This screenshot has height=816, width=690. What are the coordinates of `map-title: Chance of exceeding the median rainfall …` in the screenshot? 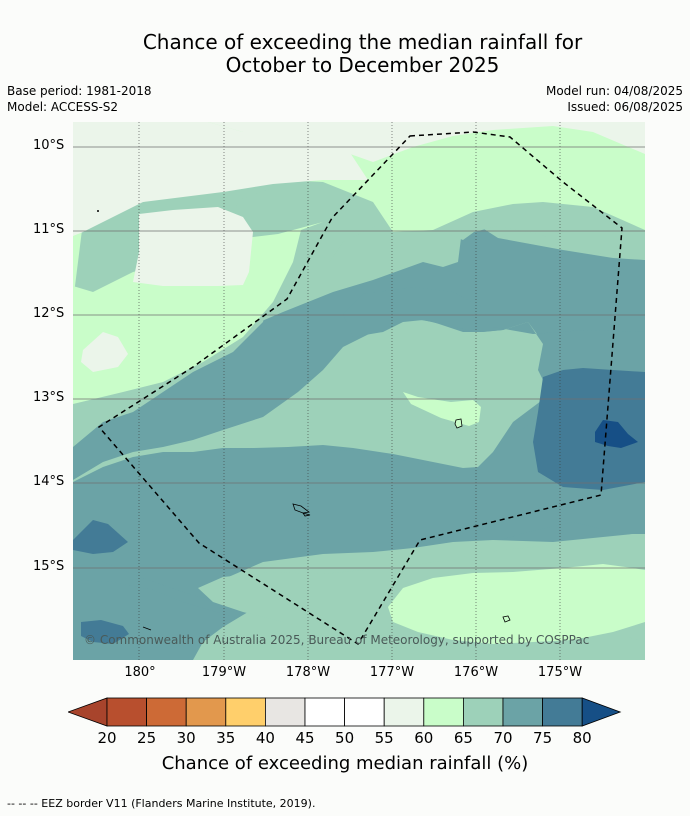 It's located at (345, 54).